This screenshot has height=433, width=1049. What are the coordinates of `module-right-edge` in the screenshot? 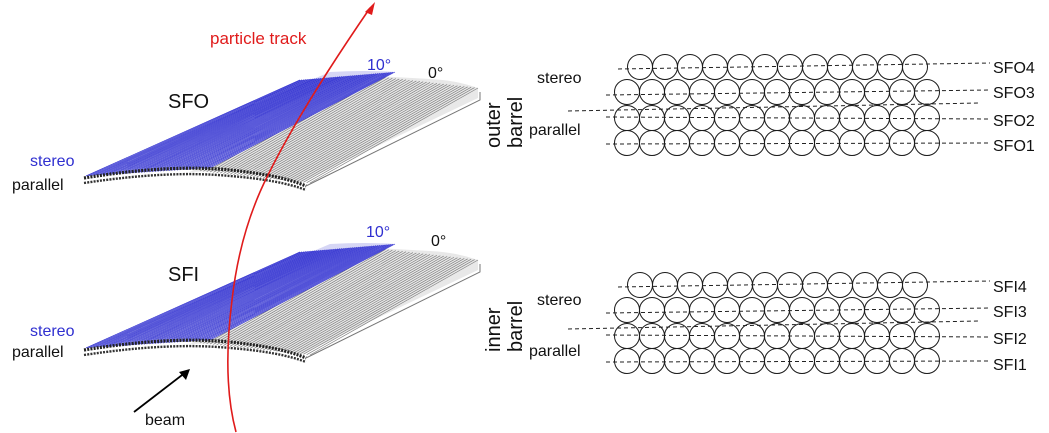 It's located at (393, 139).